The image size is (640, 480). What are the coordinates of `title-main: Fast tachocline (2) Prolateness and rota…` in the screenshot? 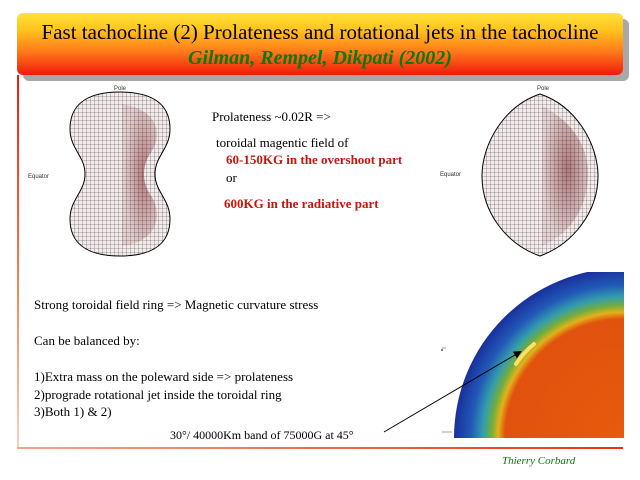 It's located at (320, 32).